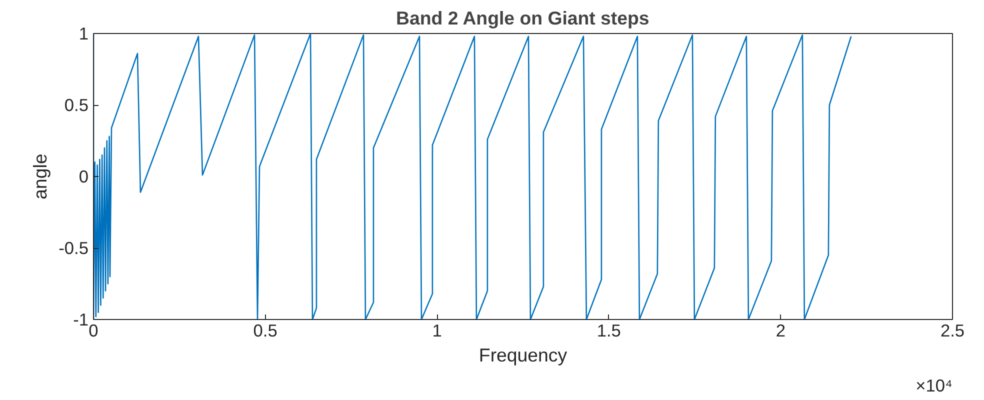  I want to click on x-tick-label: 0.5, so click(265, 330).